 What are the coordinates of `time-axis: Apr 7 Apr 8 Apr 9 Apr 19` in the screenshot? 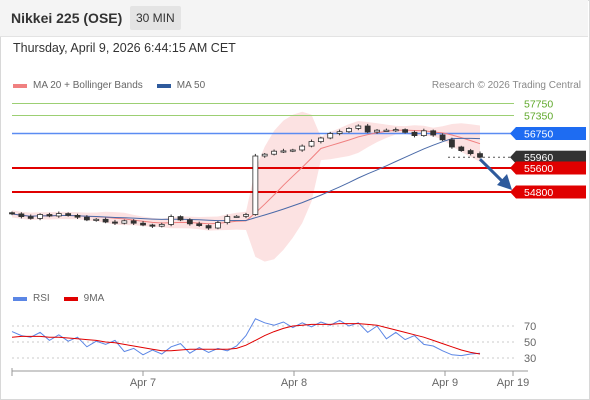 It's located at (270, 378).